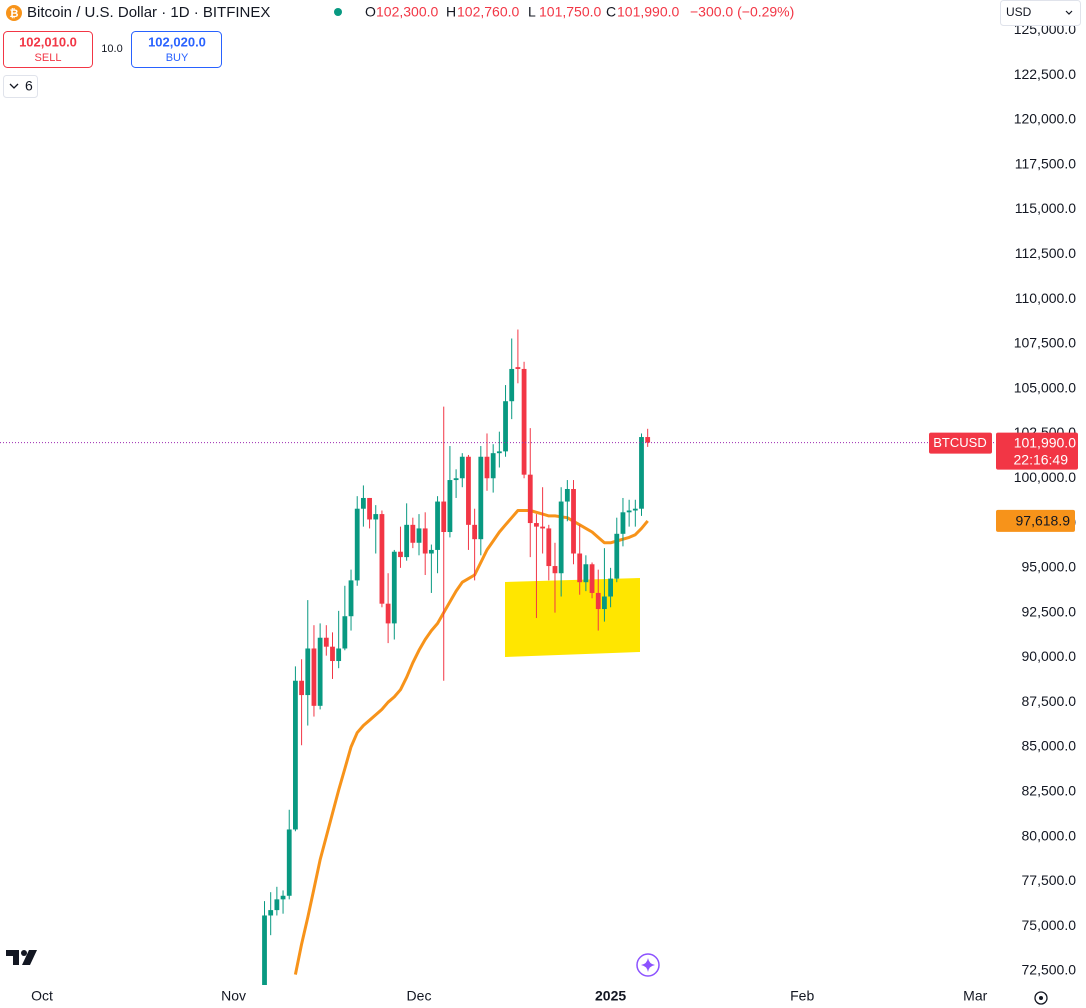 The height and width of the screenshot is (1008, 1086). I want to click on ma-price-tag, so click(1035, 520).